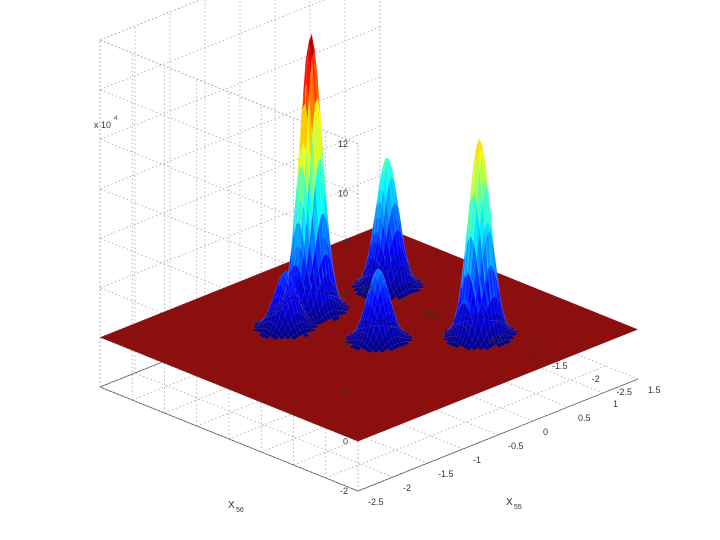  What do you see at coordinates (403, 301) in the screenshot?
I see `x-tick-label: 1` at bounding box center [403, 301].